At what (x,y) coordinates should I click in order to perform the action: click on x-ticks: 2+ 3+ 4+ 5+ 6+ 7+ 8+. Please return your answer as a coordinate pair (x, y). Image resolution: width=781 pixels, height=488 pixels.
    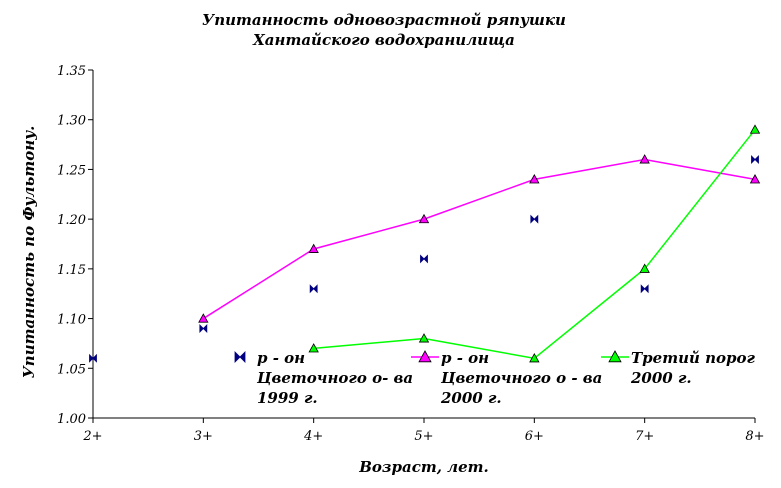
    Looking at the image, I should click on (423, 431).